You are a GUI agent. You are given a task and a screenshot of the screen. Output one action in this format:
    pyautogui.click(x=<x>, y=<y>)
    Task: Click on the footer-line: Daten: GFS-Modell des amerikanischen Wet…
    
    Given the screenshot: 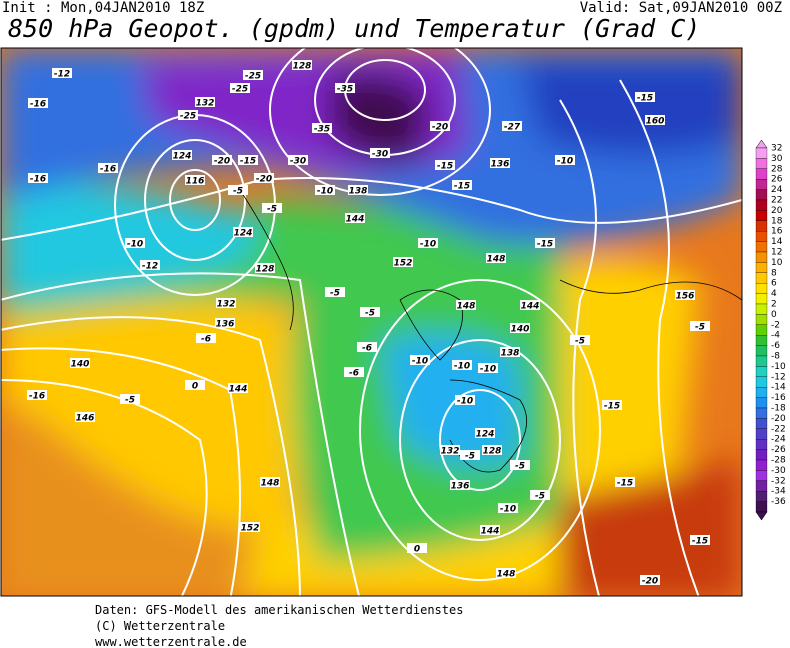 What is the action you would take?
    pyautogui.click(x=279, y=610)
    